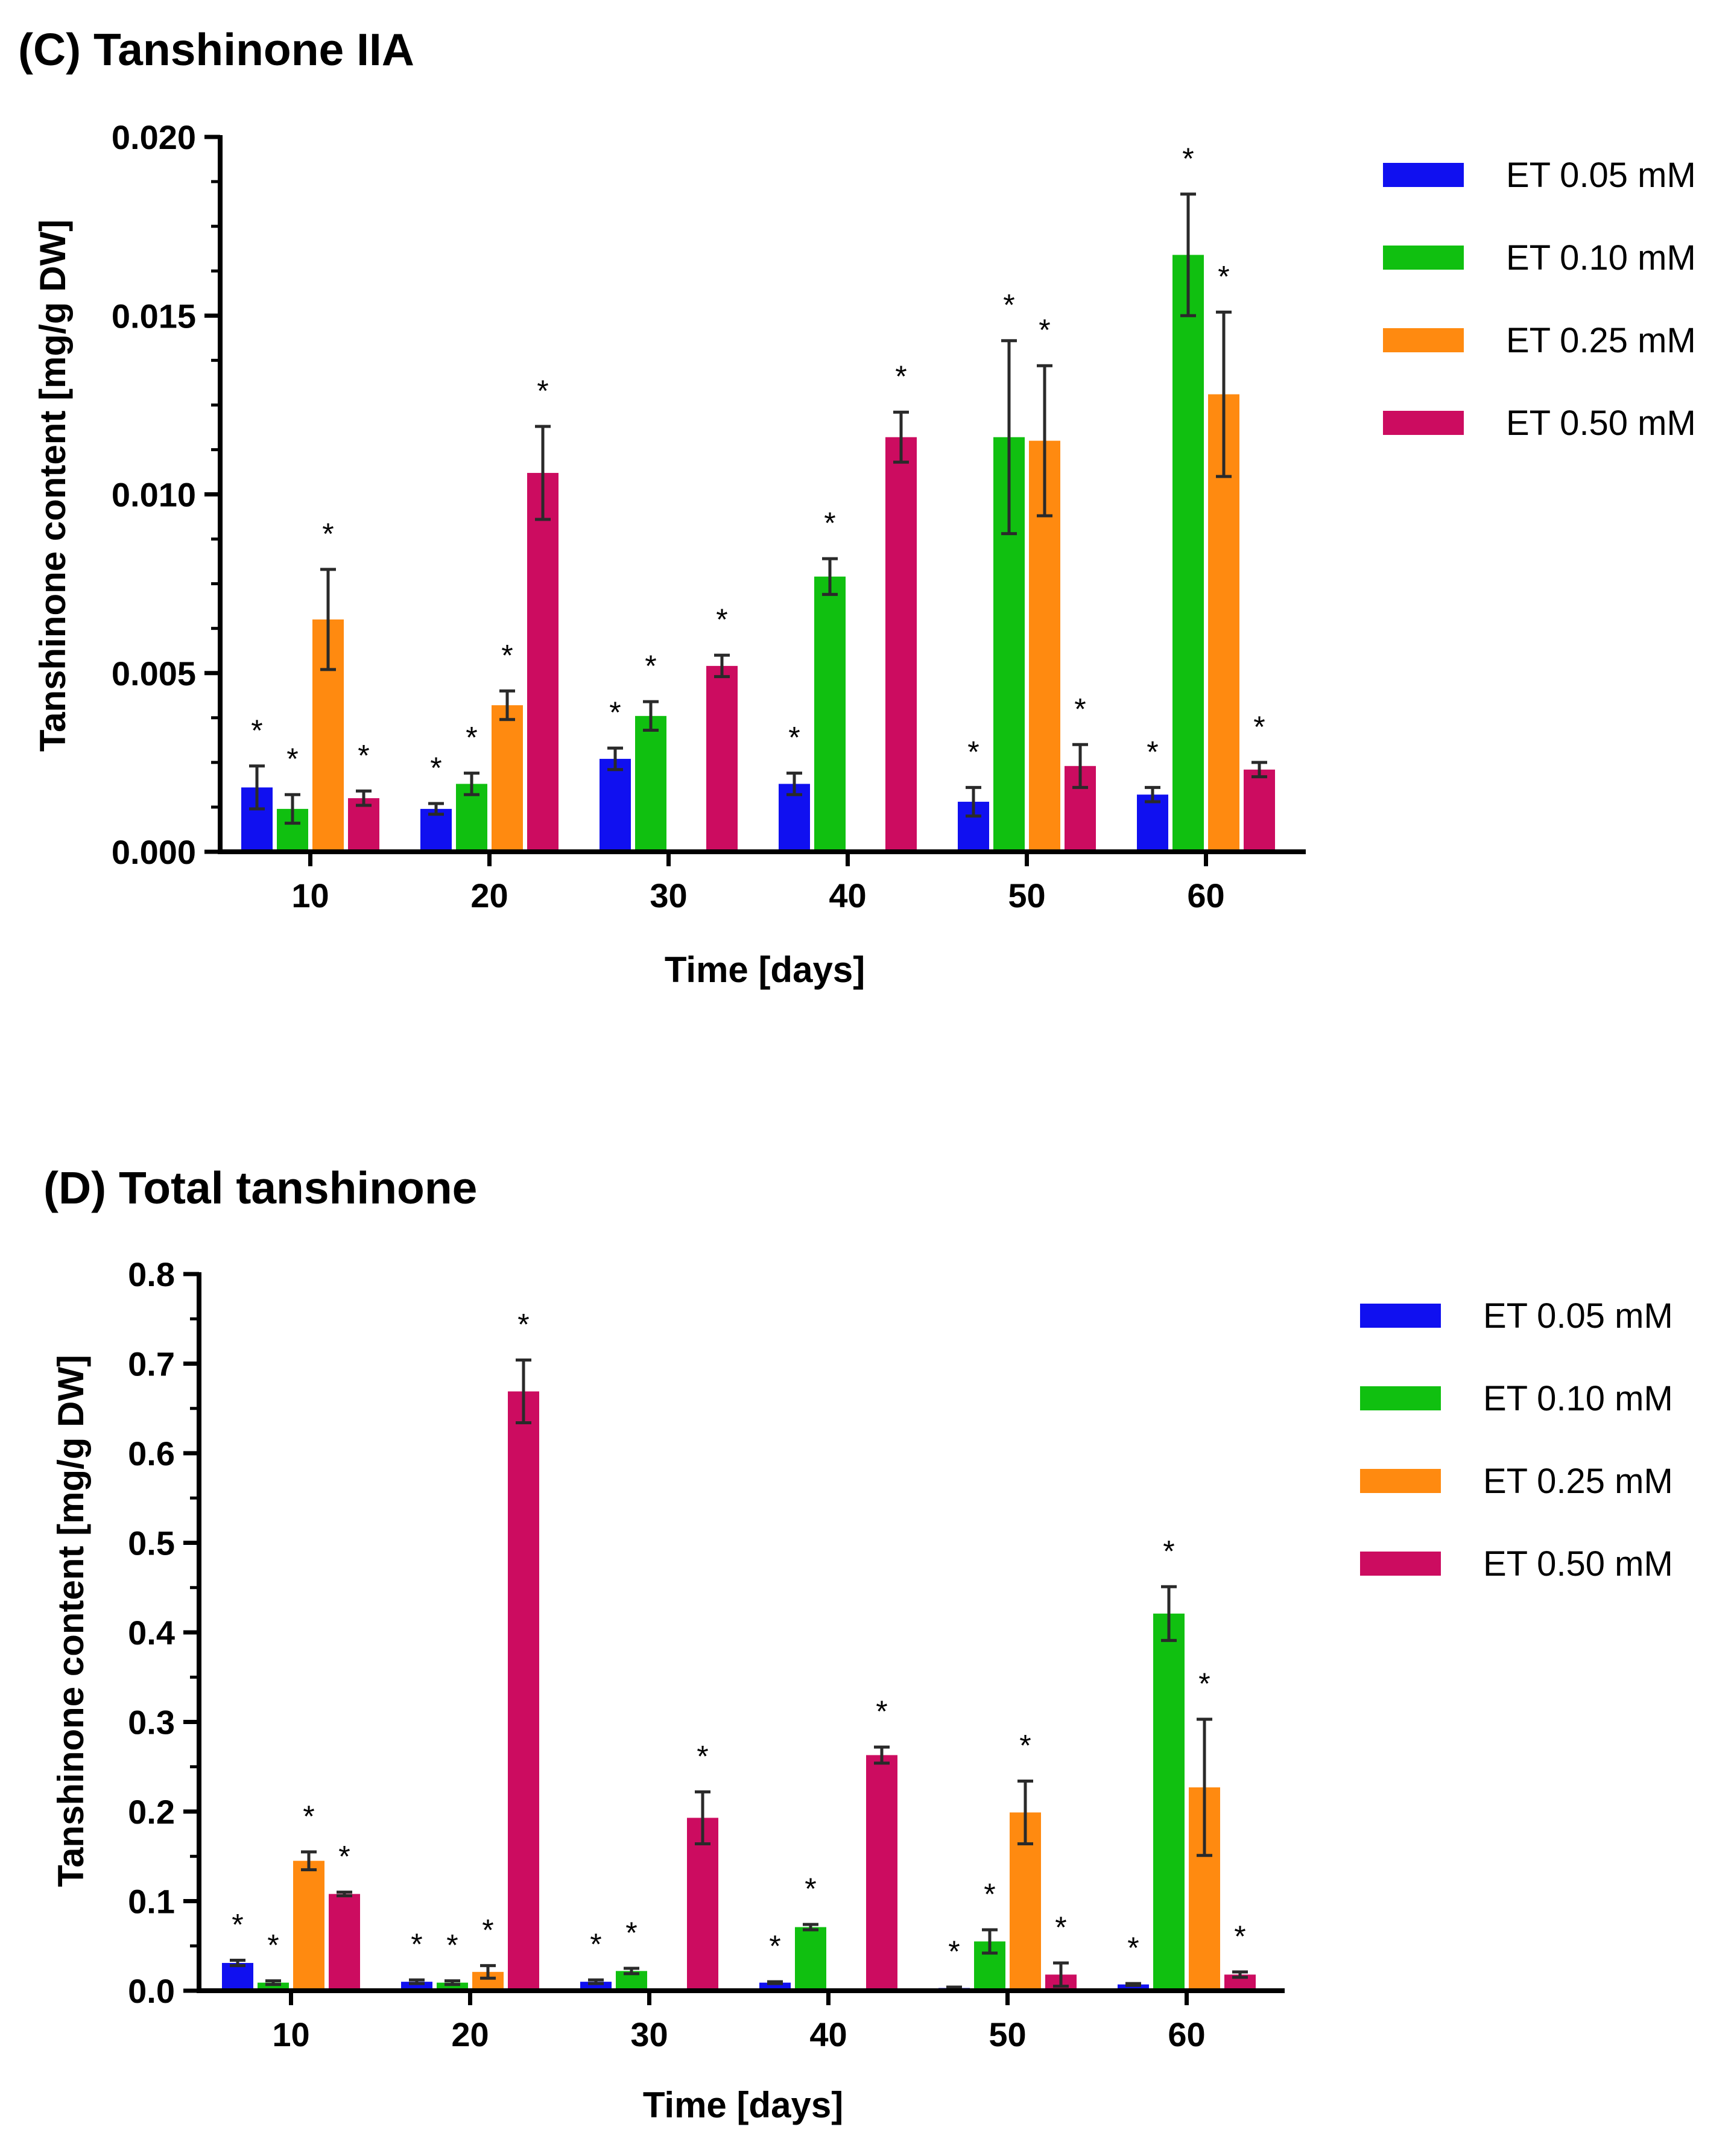 Image resolution: width=1734 pixels, height=2156 pixels. Describe the element at coordinates (154, 674) in the screenshot. I see `y-tick-label: 0.005` at that location.